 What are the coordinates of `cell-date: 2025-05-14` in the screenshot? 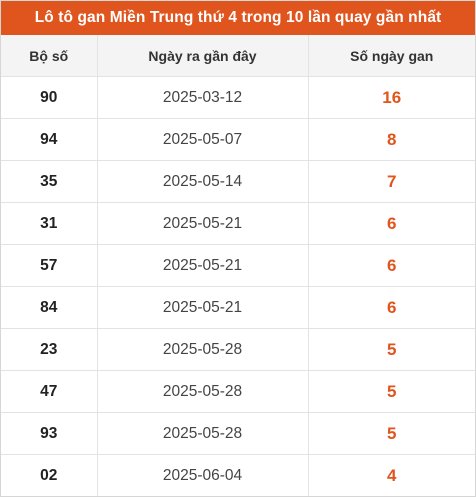 It's located at (203, 181).